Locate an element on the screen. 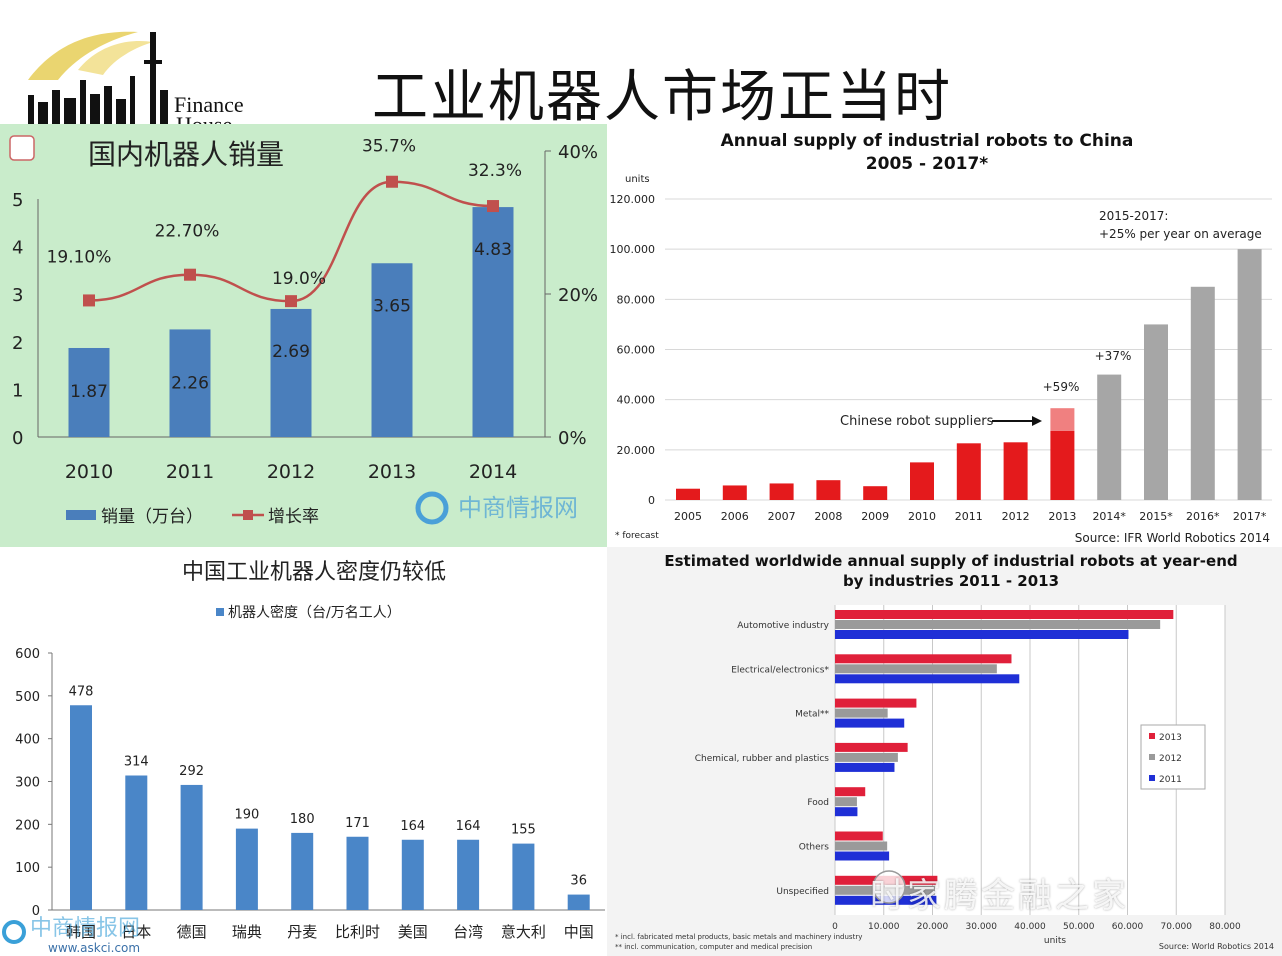  chart2-source: Source: IFR World Robotics 2014 is located at coordinates (1172, 538).